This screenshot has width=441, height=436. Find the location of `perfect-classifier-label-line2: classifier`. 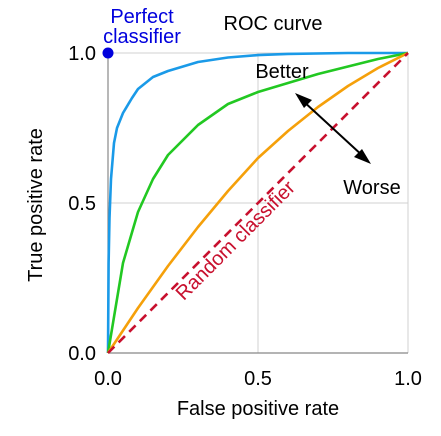

perfect-classifier-label-line2: classifier is located at coordinates (142, 37).